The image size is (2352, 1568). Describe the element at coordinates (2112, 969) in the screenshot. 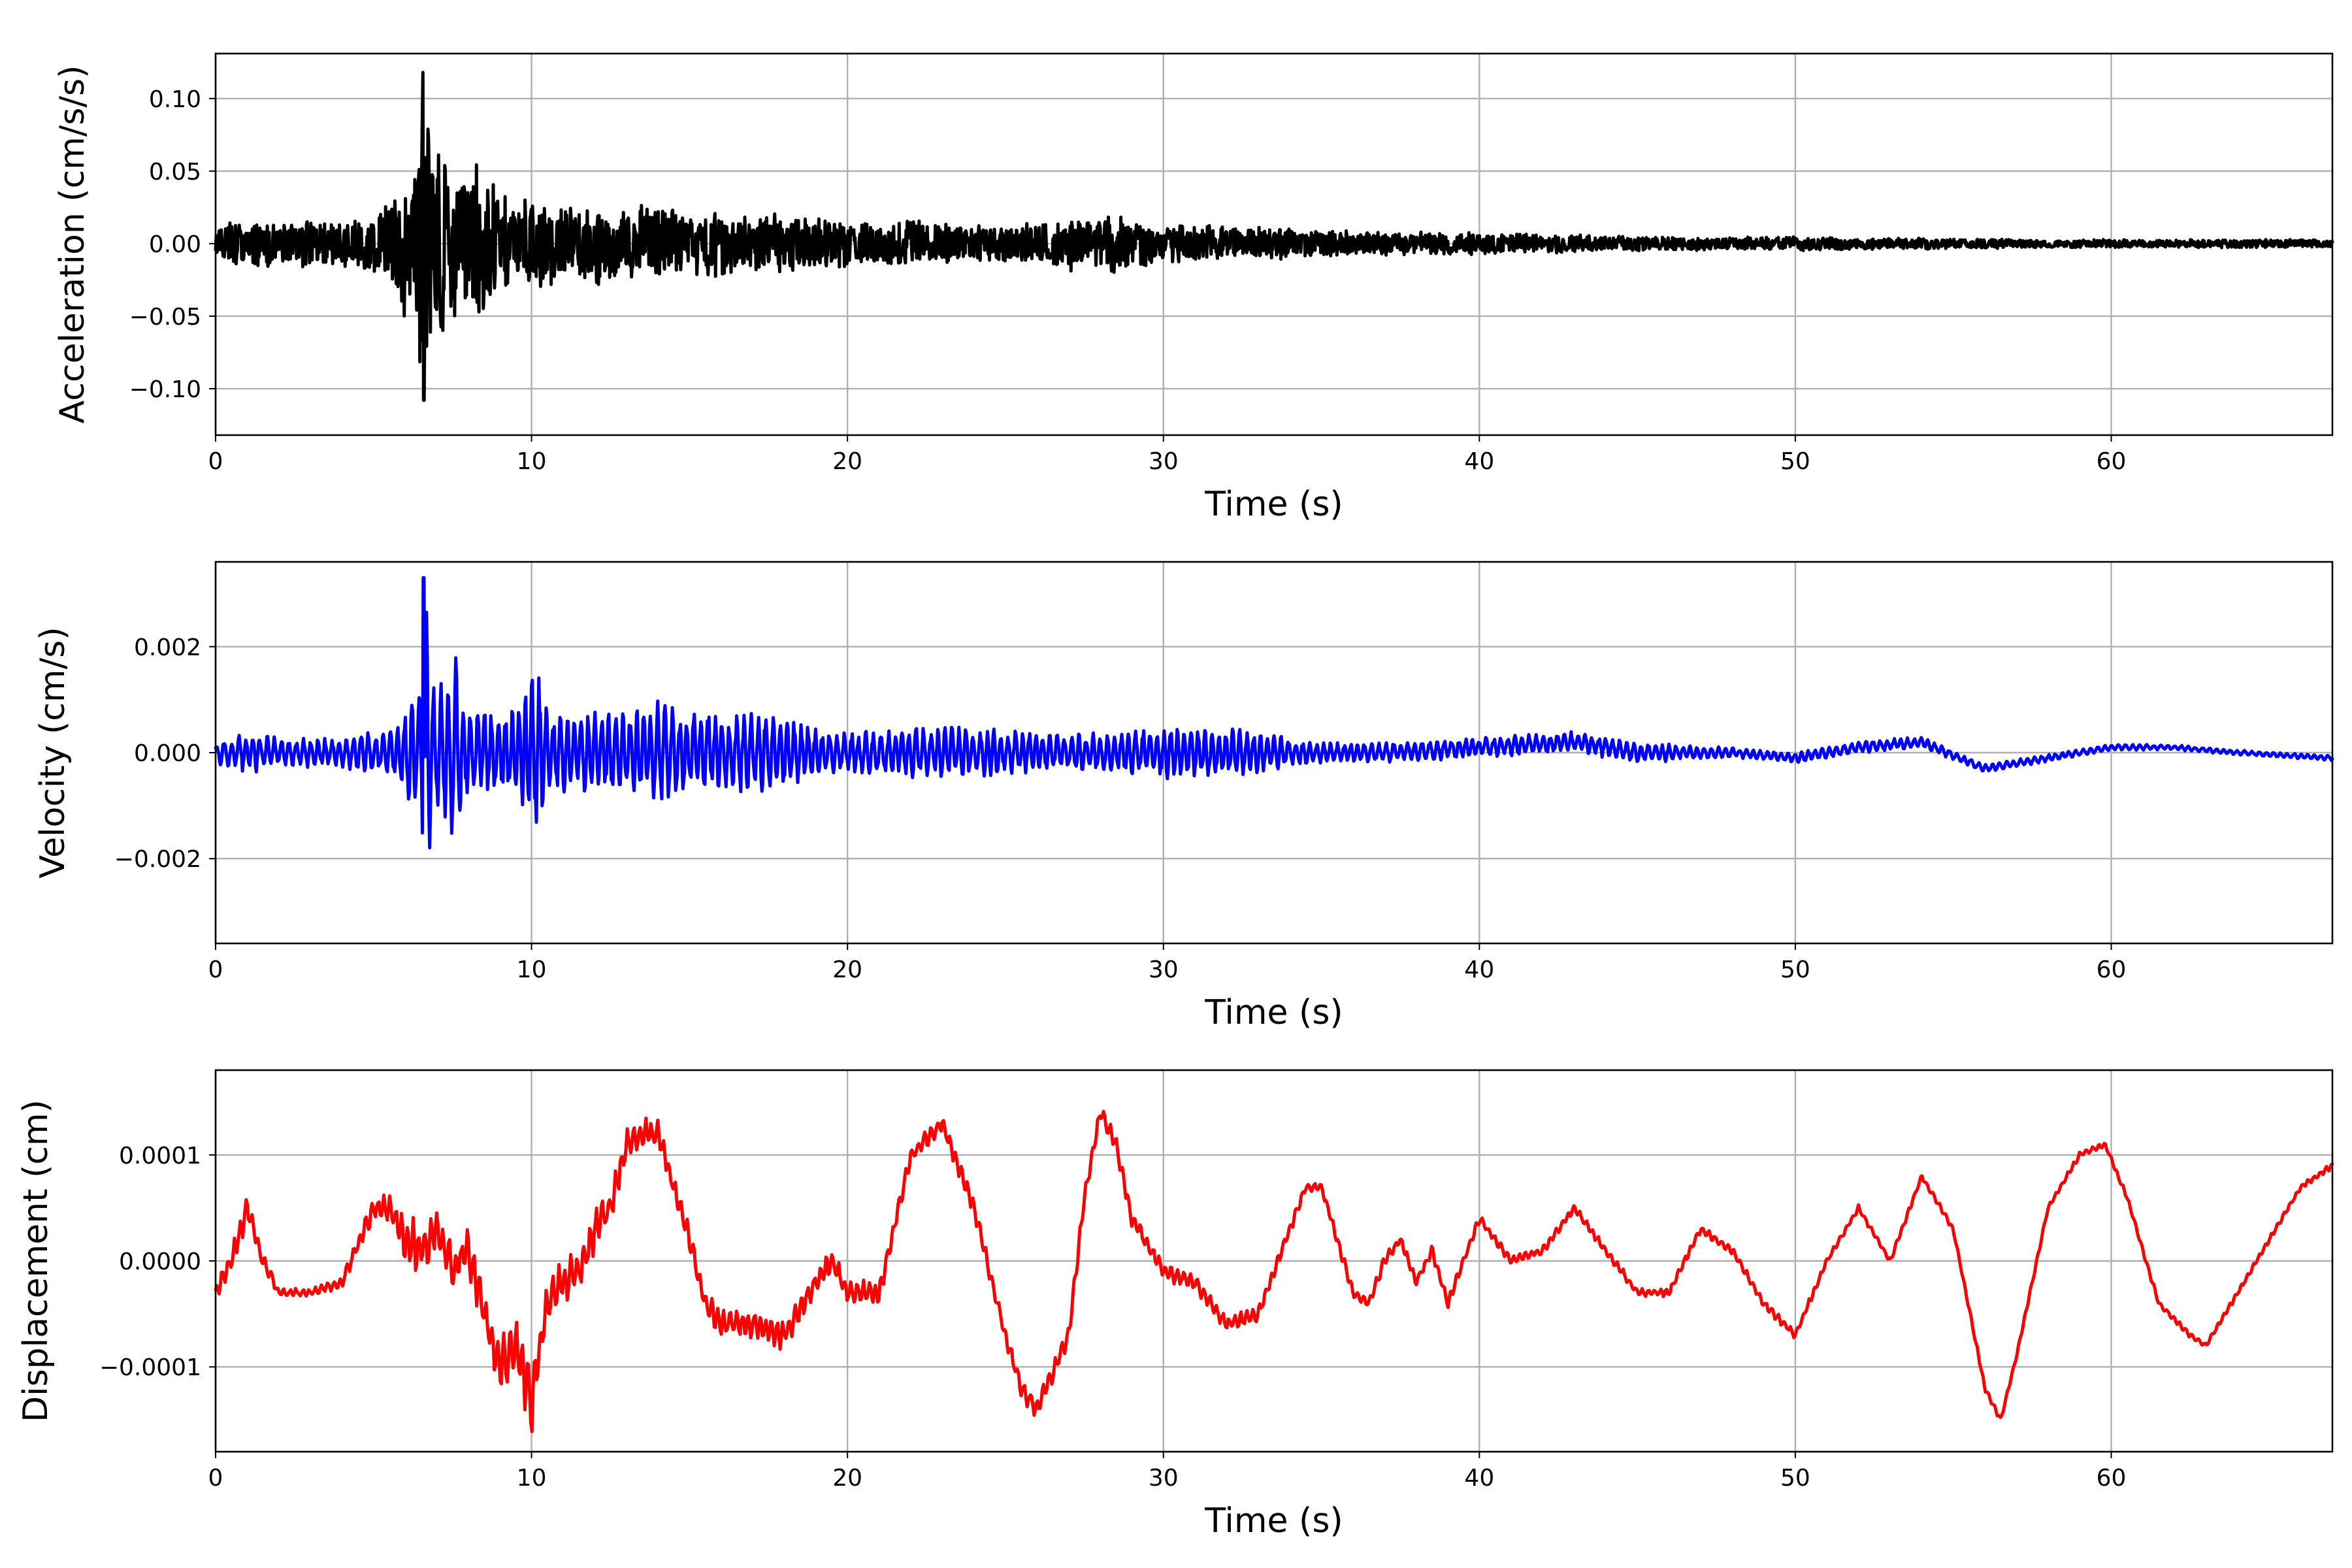

I see `velocity-x-tick-label: 60` at that location.